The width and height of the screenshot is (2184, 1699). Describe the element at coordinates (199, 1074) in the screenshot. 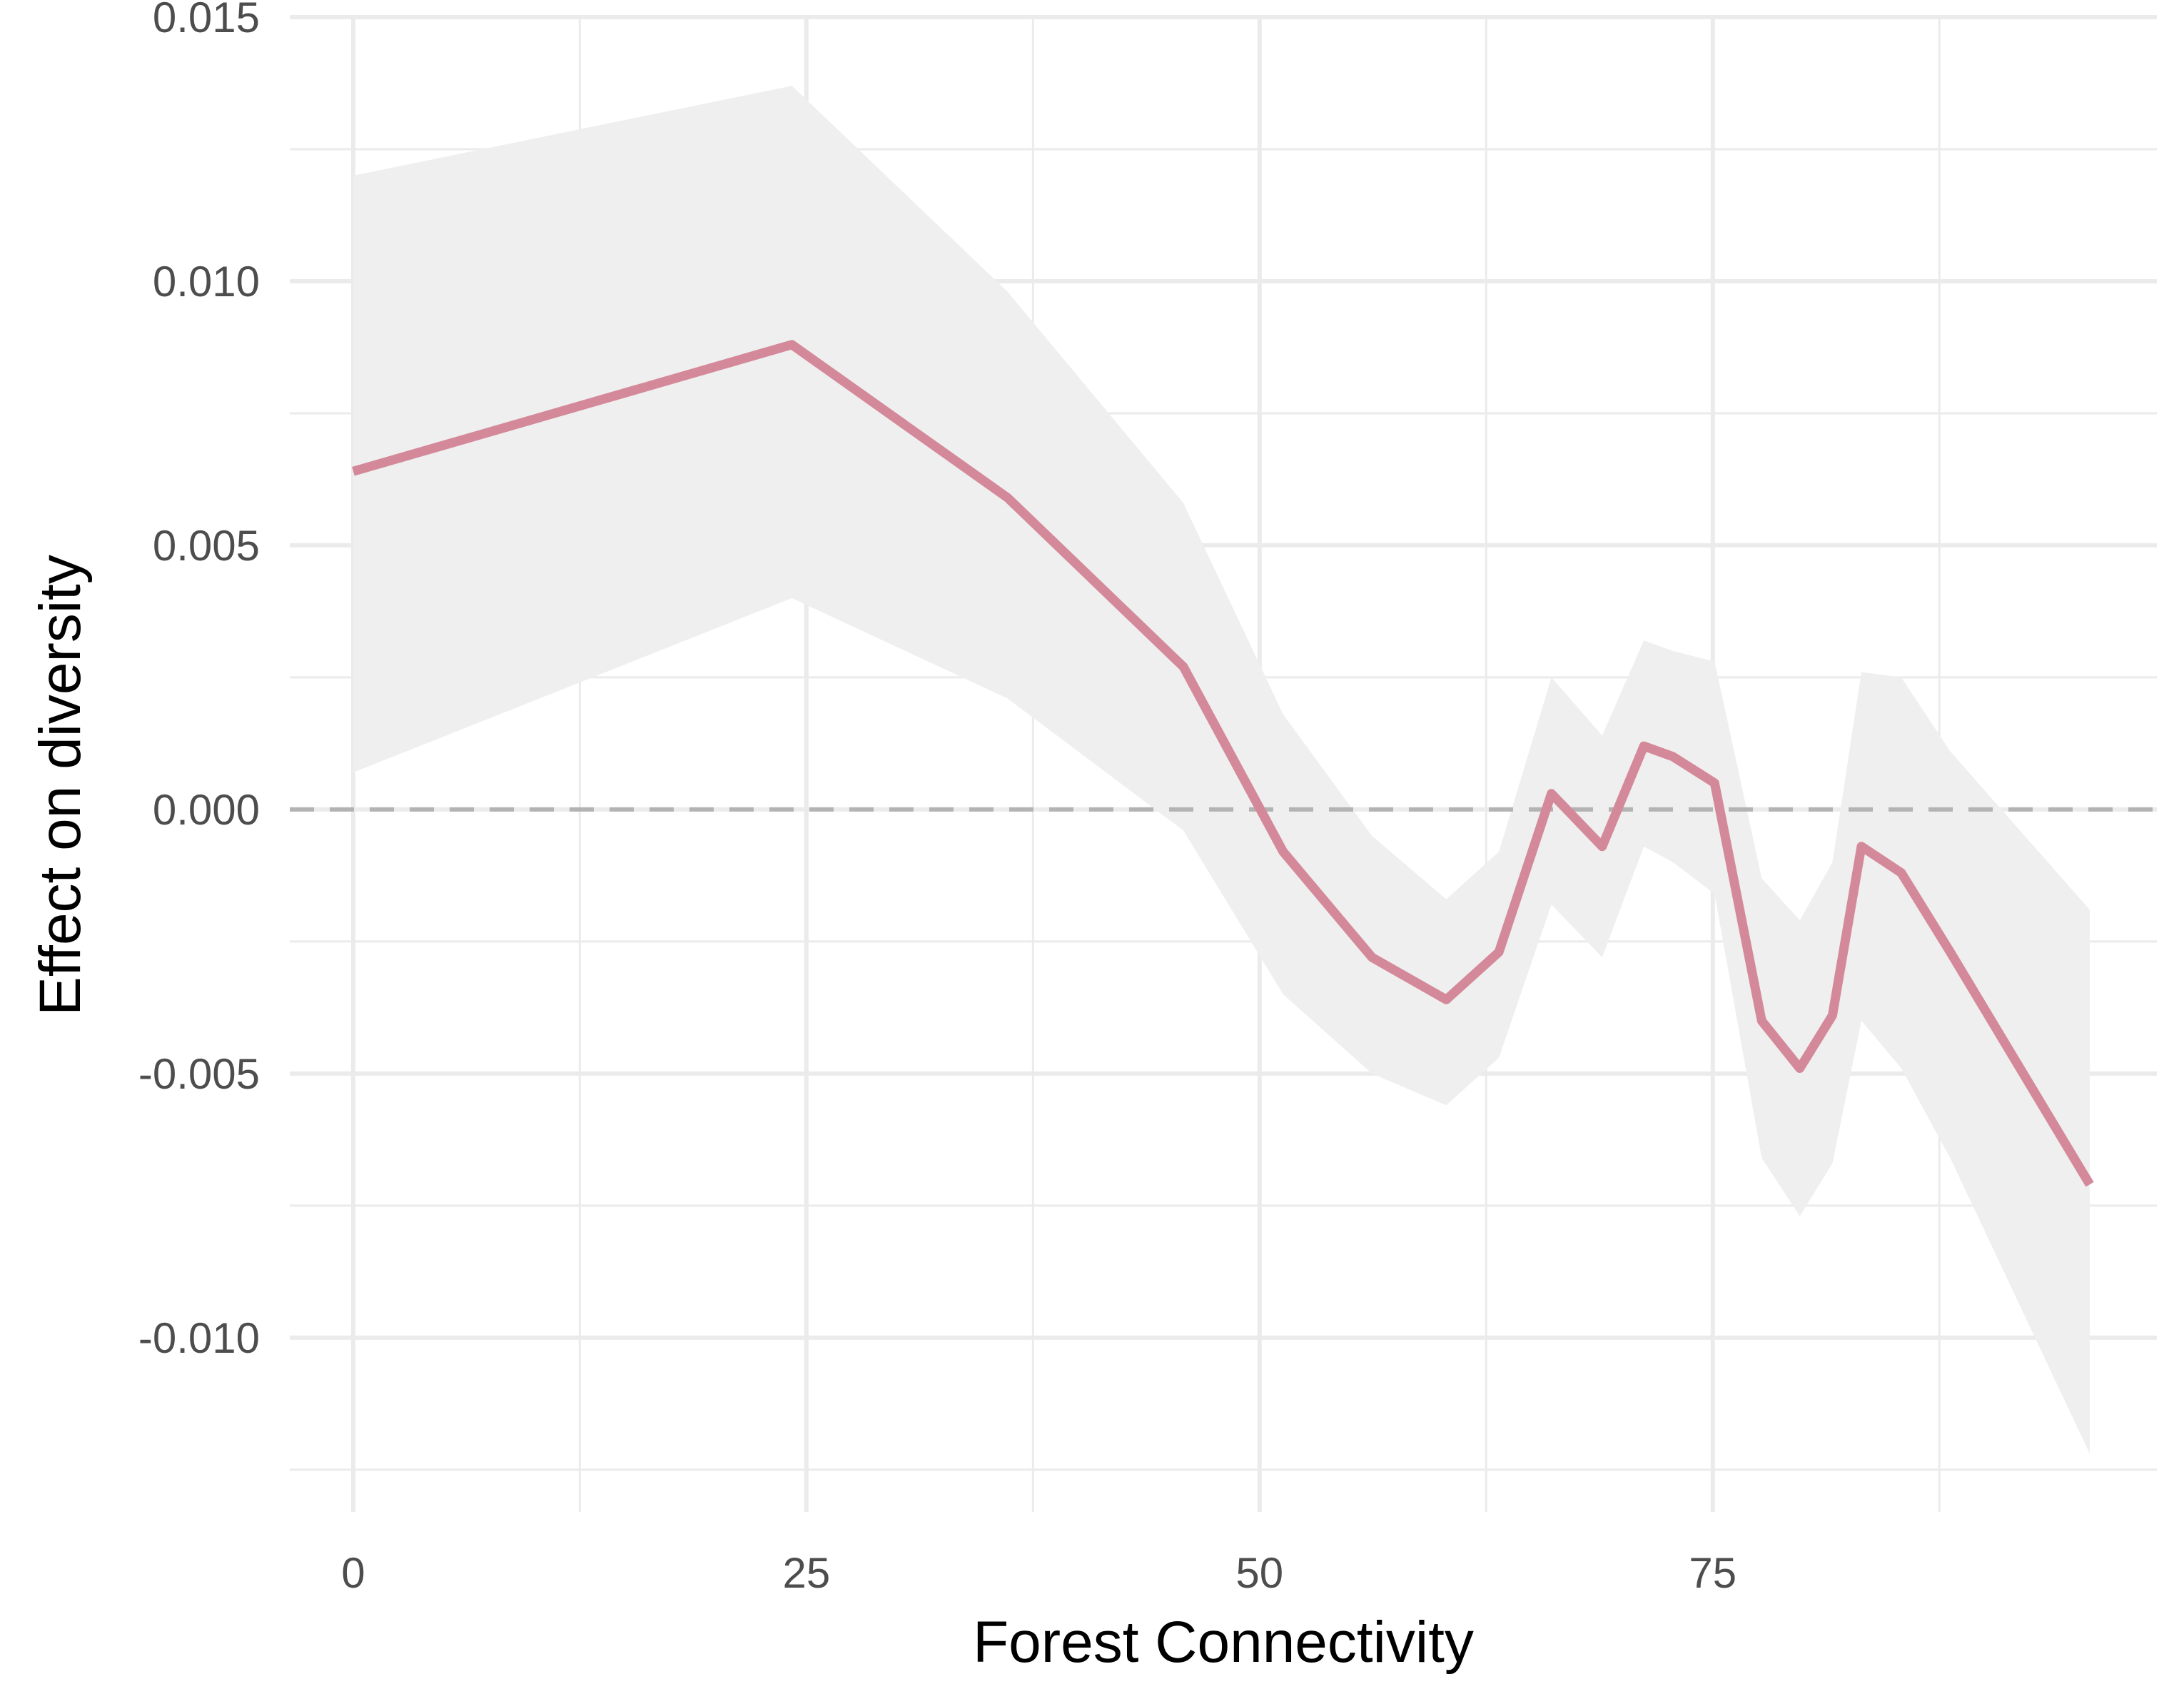

I see `y-tick-label: -0.005` at that location.